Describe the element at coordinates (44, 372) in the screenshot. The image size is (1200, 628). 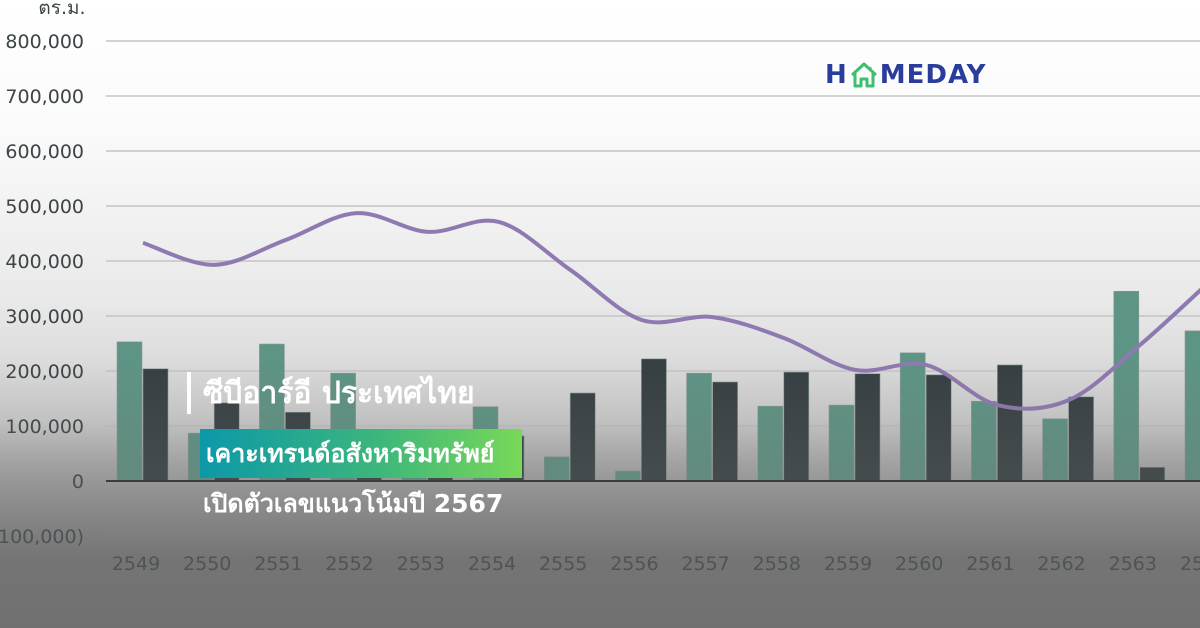
I see `y-tick-label: 200,000` at that location.